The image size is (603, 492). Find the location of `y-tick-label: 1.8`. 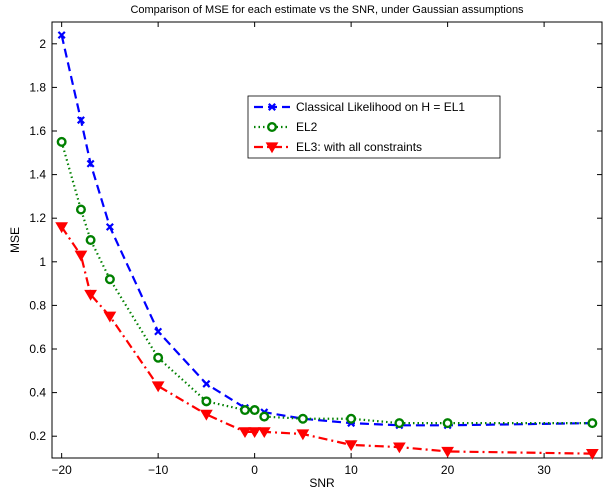

y-tick-label: 1.8 is located at coordinates (37, 87).